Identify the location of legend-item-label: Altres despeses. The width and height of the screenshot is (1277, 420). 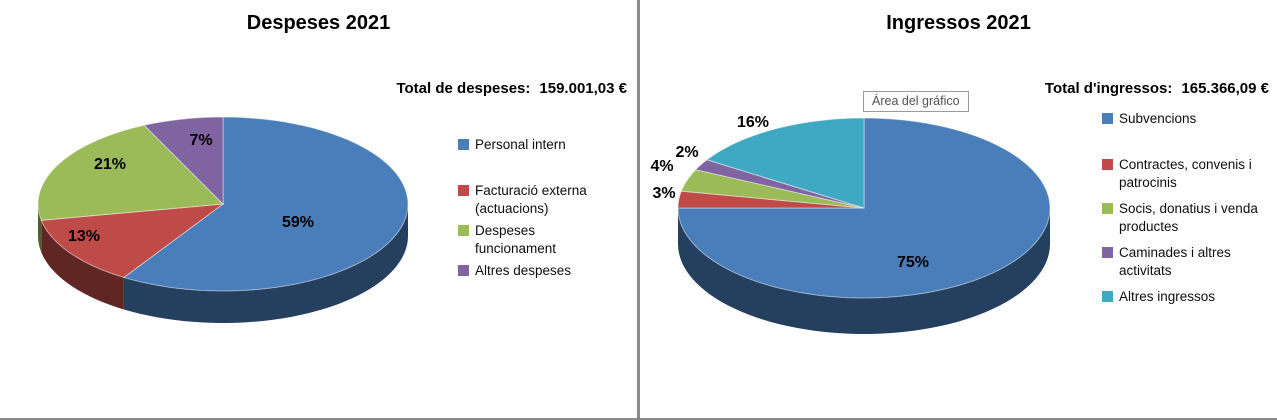
(523, 270).